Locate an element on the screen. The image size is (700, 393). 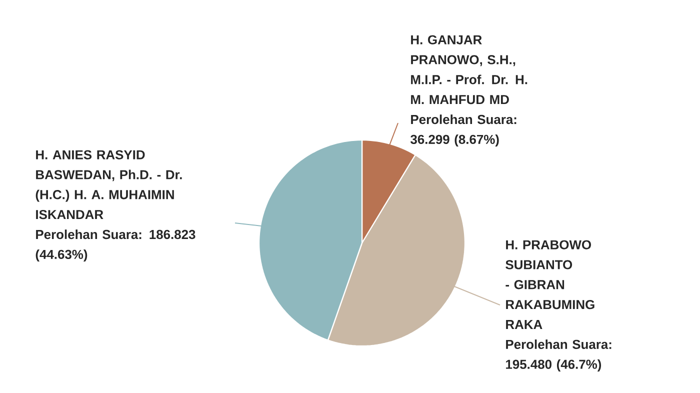
slice-label: H. GANJAR PRANOWO, S.H., M.I.P. - Prof. Dr. H. M. MAHFUD MD is located at coordinates (469, 69).